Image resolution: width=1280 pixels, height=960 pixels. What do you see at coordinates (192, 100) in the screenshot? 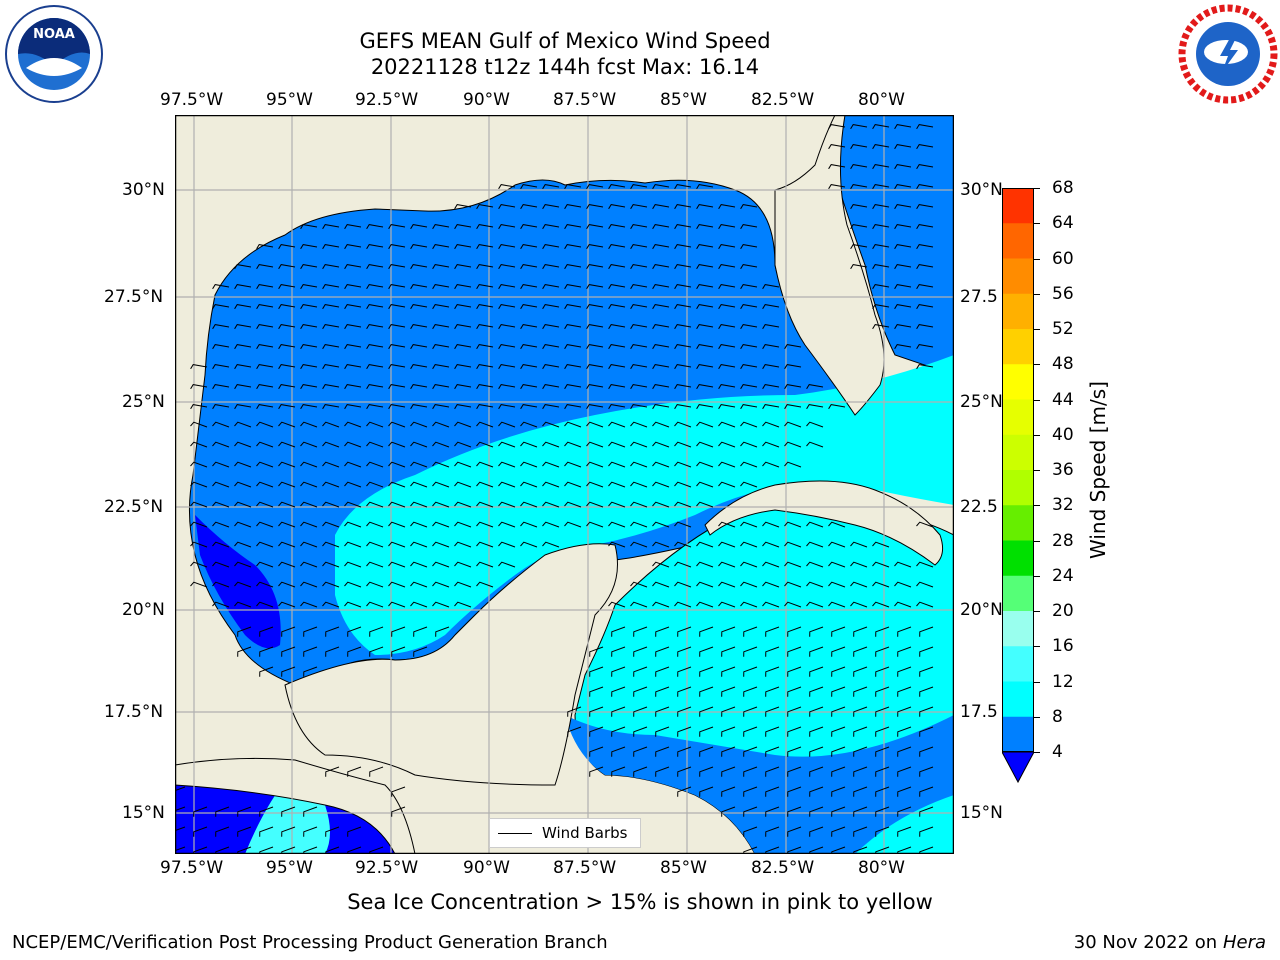
I see `lon-tick-top: 97.5°W` at bounding box center [192, 100].